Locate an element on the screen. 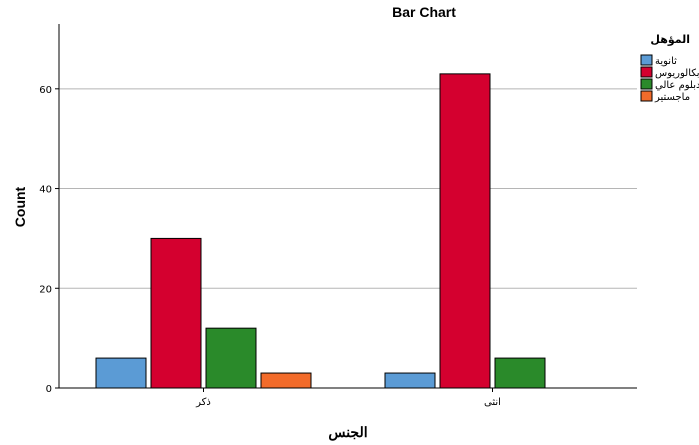 The width and height of the screenshot is (699, 445). legend-label: بكالوريوس is located at coordinates (677, 73).